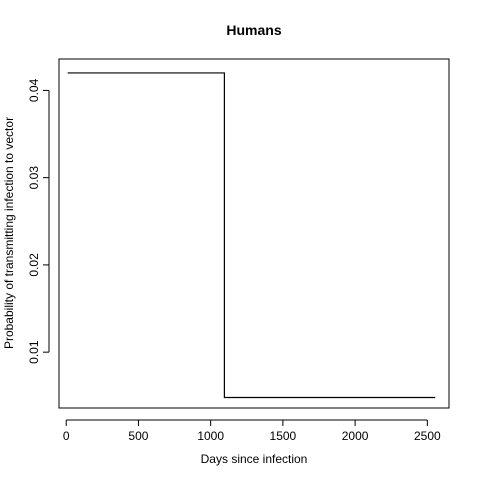 The height and width of the screenshot is (480, 480). What do you see at coordinates (355, 436) in the screenshot?
I see `x-tick-label: 2000` at bounding box center [355, 436].